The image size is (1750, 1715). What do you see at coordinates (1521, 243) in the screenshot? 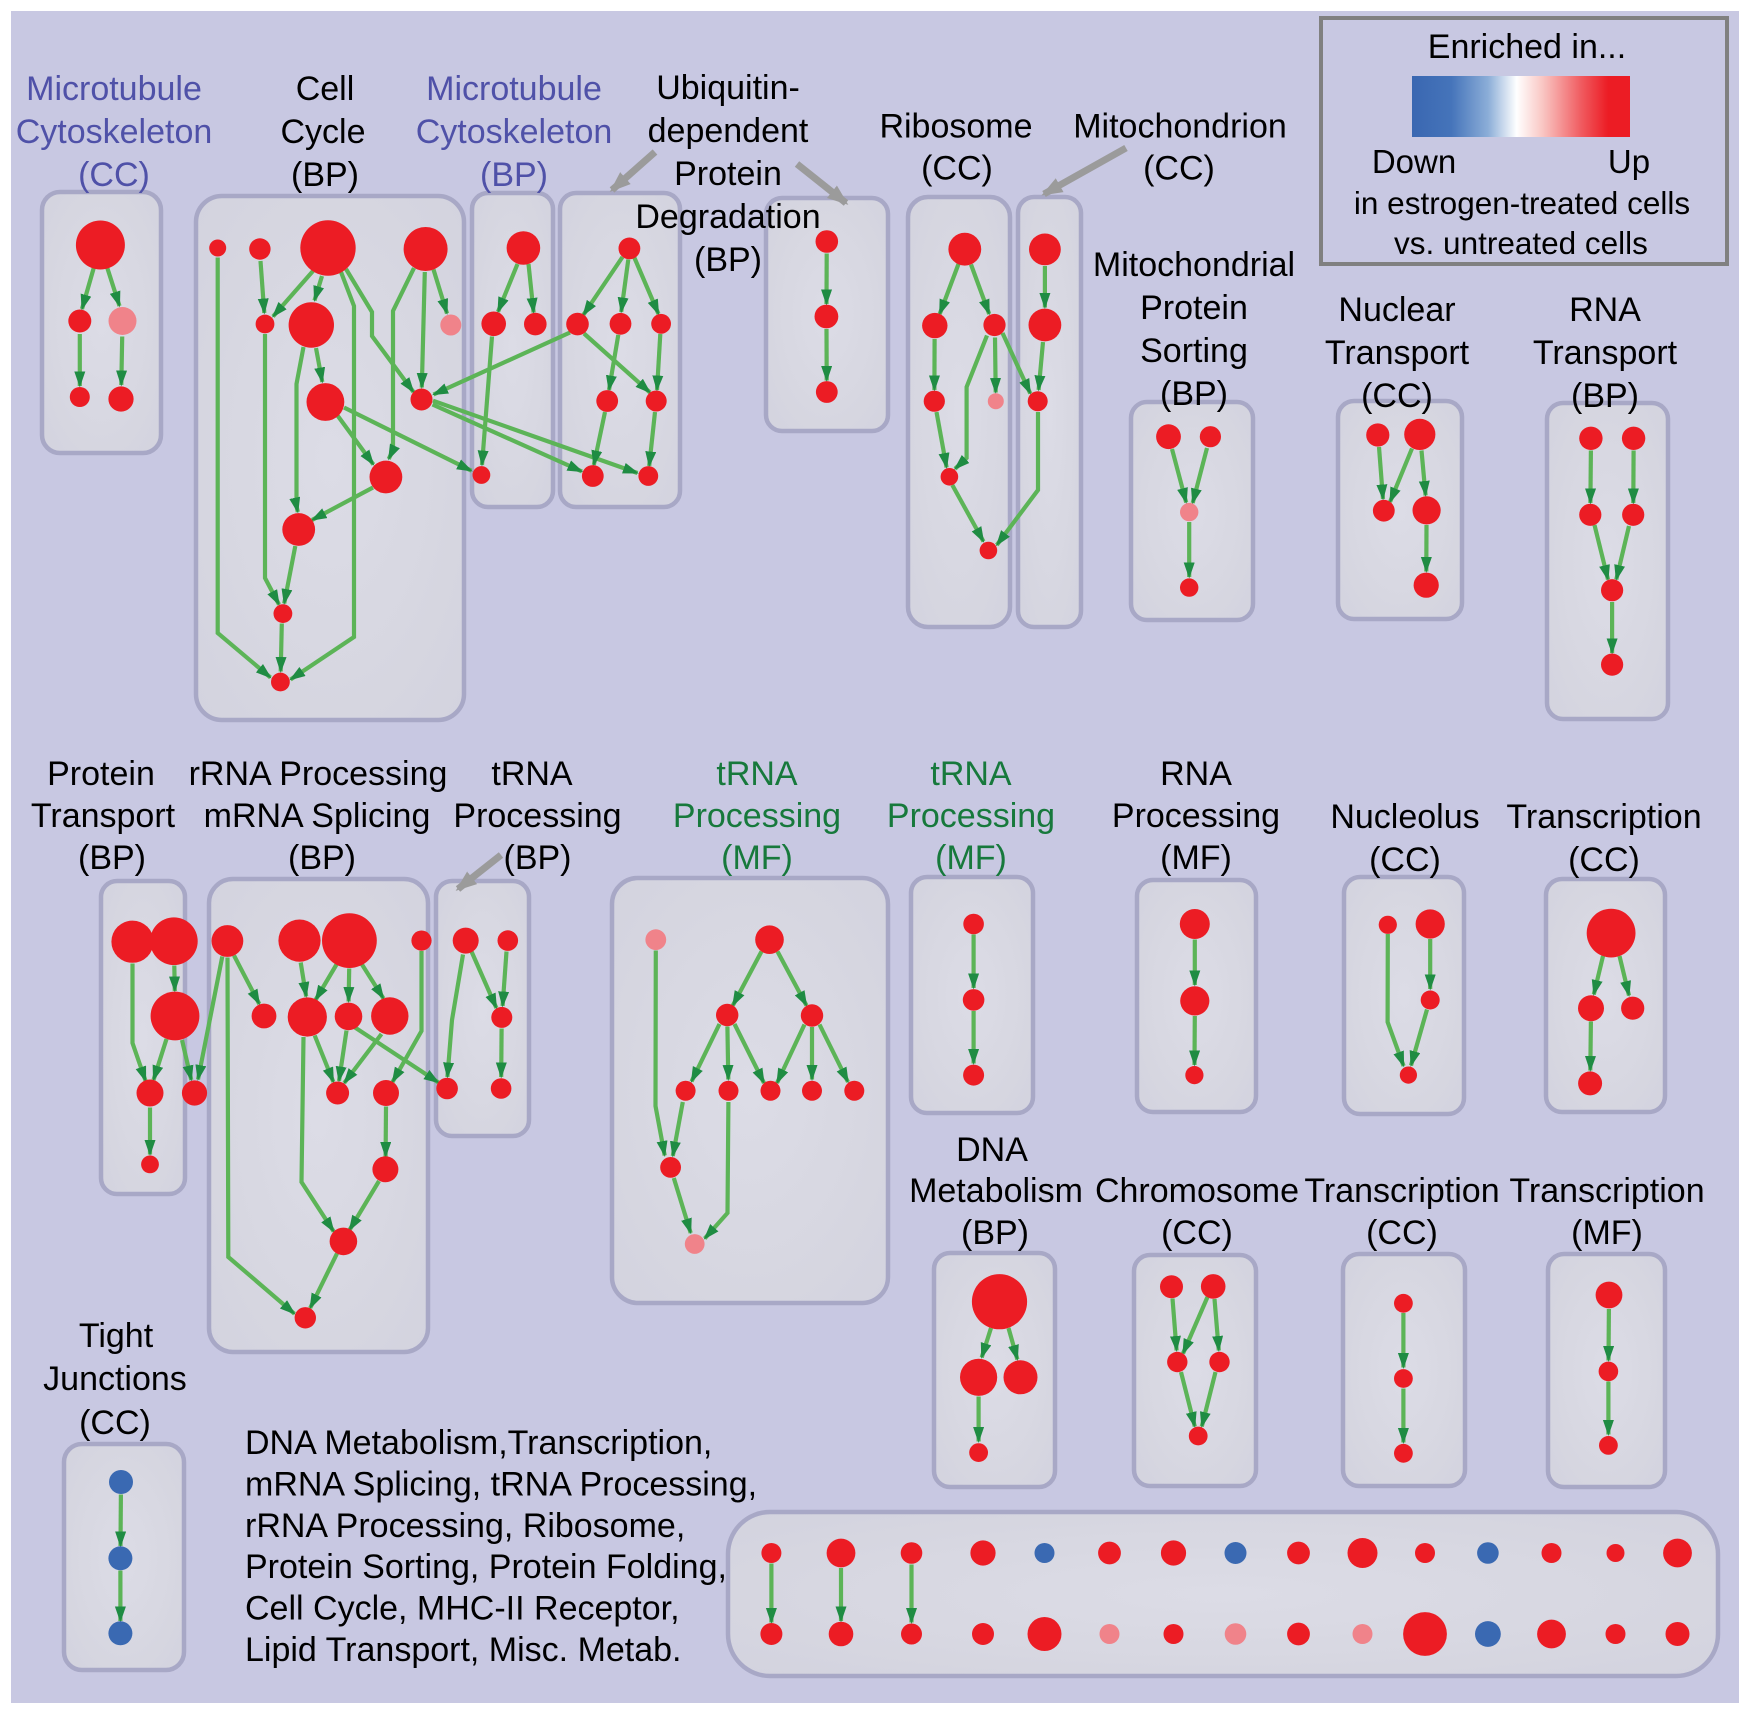
I see `svg-text: vs. untreated cells` at bounding box center [1521, 243].